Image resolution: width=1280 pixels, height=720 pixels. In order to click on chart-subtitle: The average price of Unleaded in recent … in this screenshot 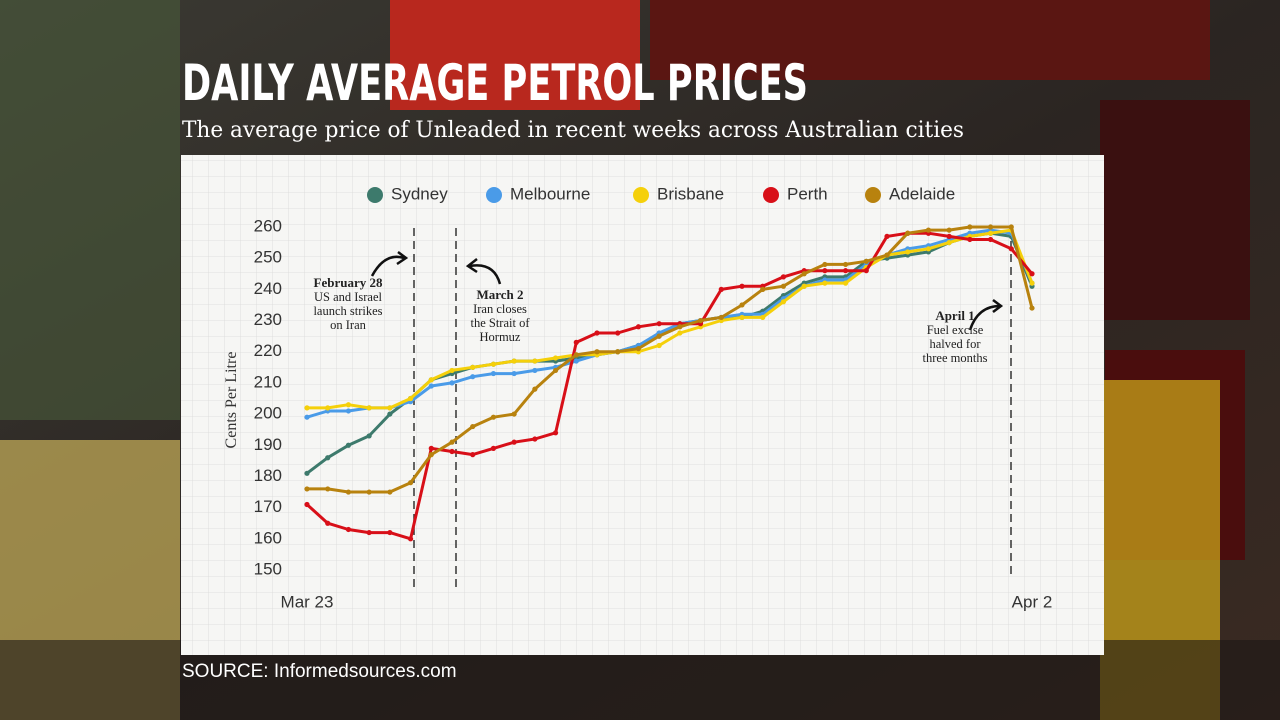, I will do `click(573, 130)`.